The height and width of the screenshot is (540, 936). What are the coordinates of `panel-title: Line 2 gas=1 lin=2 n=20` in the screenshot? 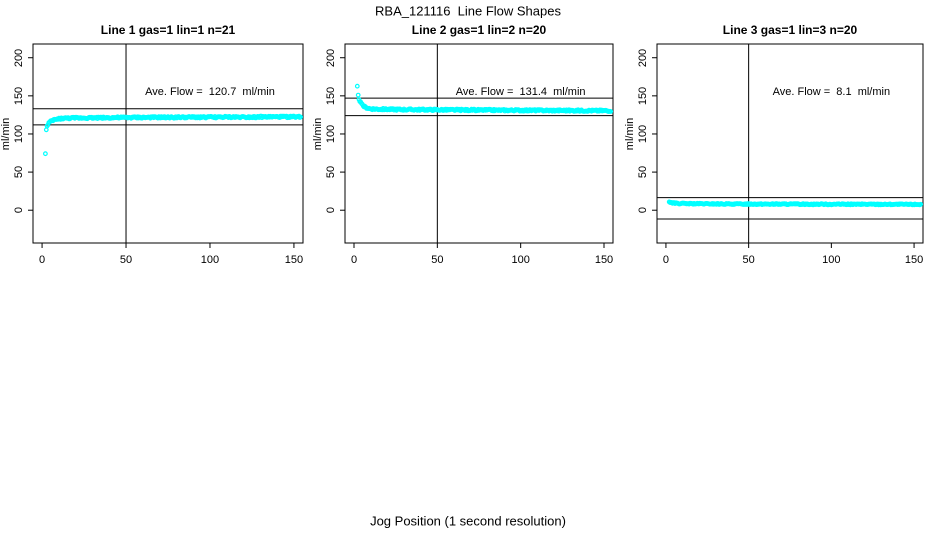 It's located at (479, 30).